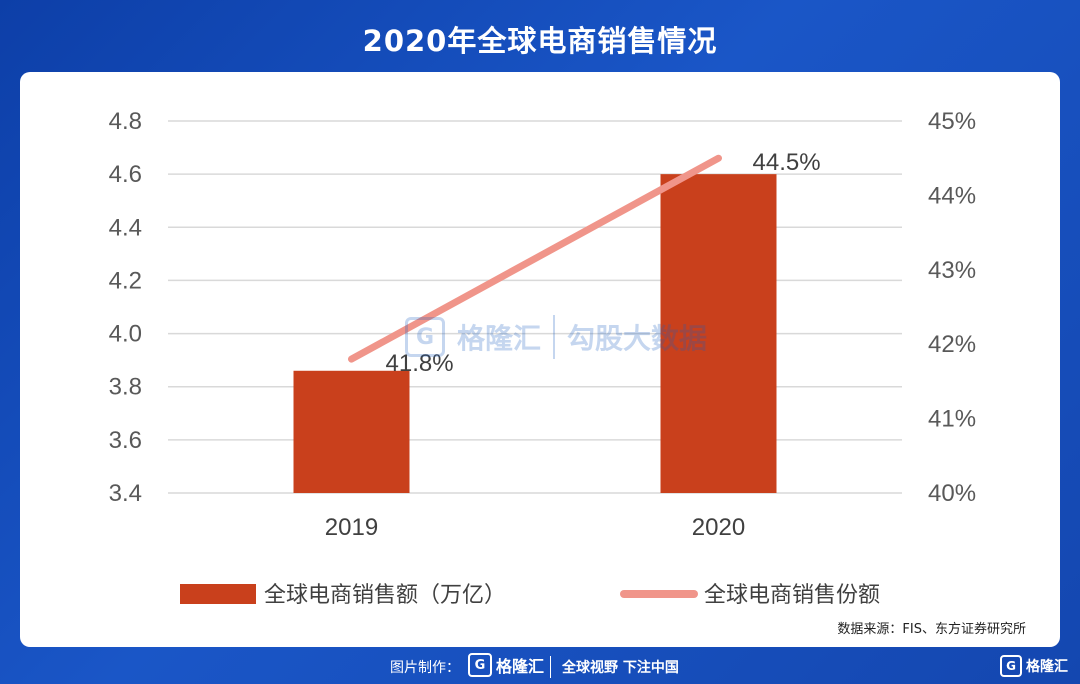  What do you see at coordinates (550, 667) in the screenshot?
I see `footer-divider` at bounding box center [550, 667].